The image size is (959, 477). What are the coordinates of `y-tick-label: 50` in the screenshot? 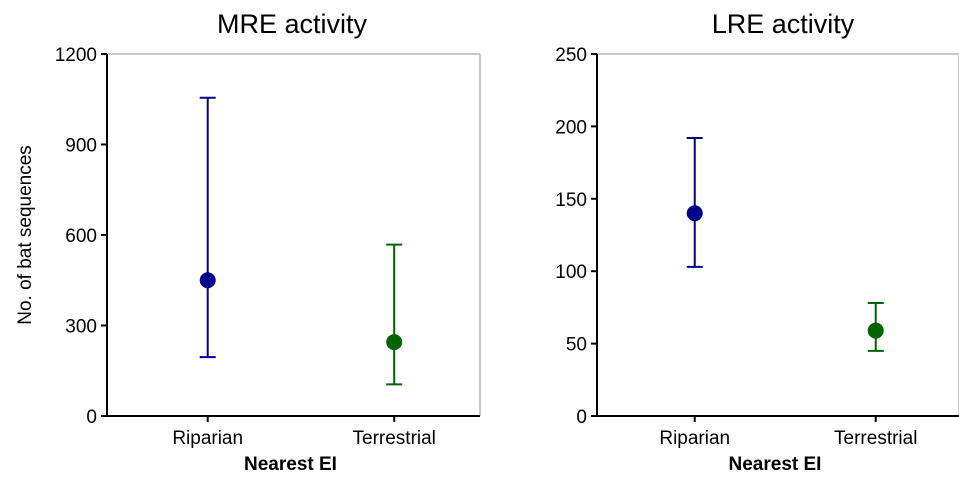 It's located at (576, 345).